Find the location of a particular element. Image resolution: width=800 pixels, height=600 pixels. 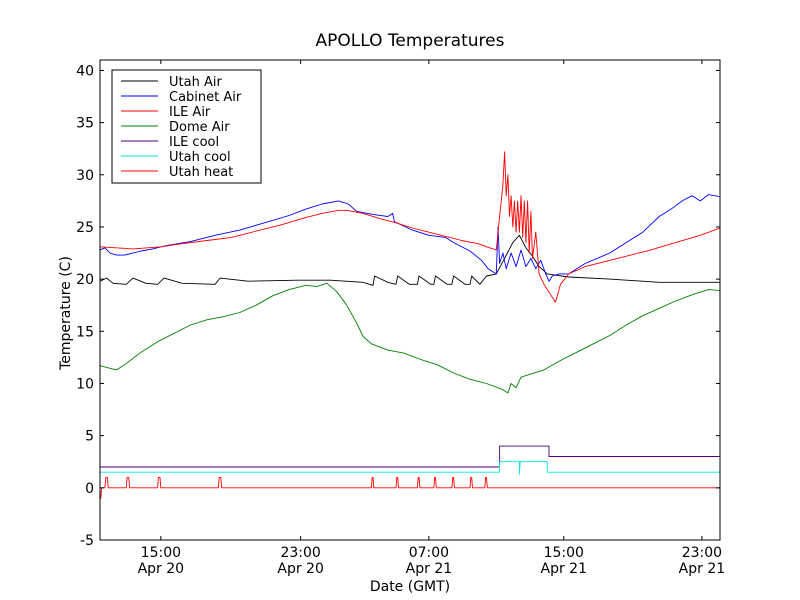

y-tick-label: -5 is located at coordinates (87, 541).